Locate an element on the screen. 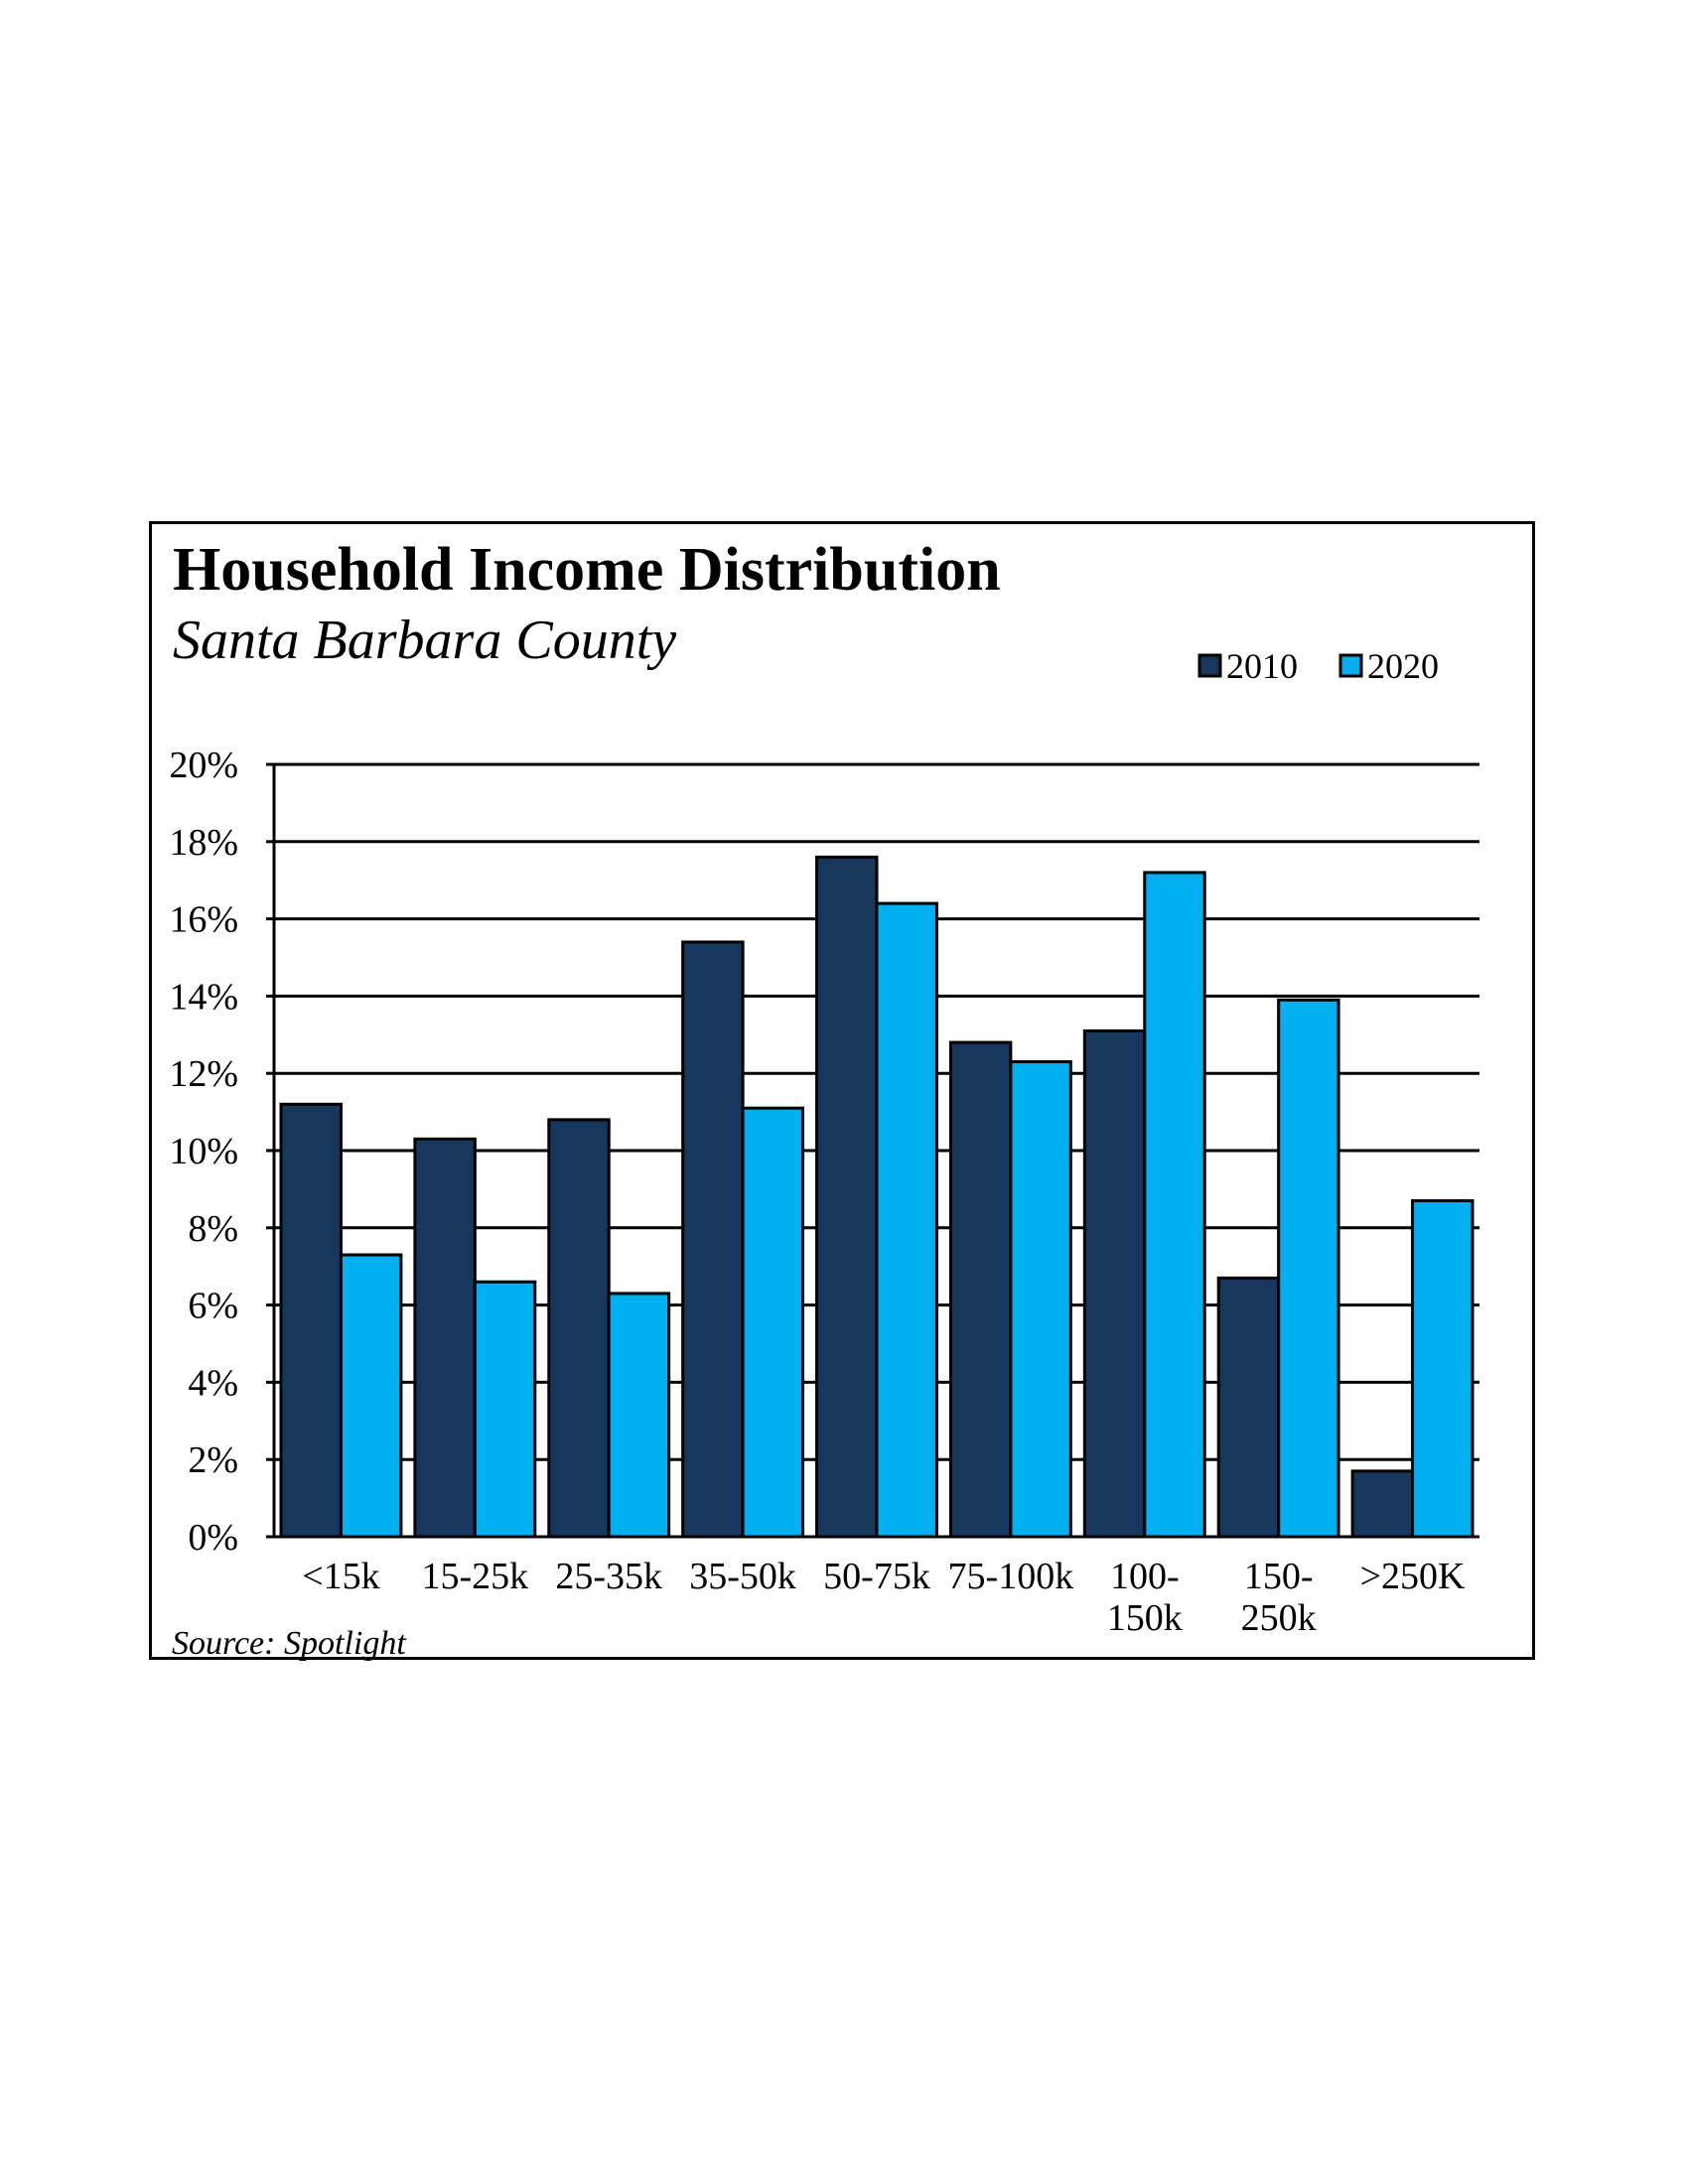 The height and width of the screenshot is (2184, 1688). x-tick-label-line: >250K is located at coordinates (1413, 1576).